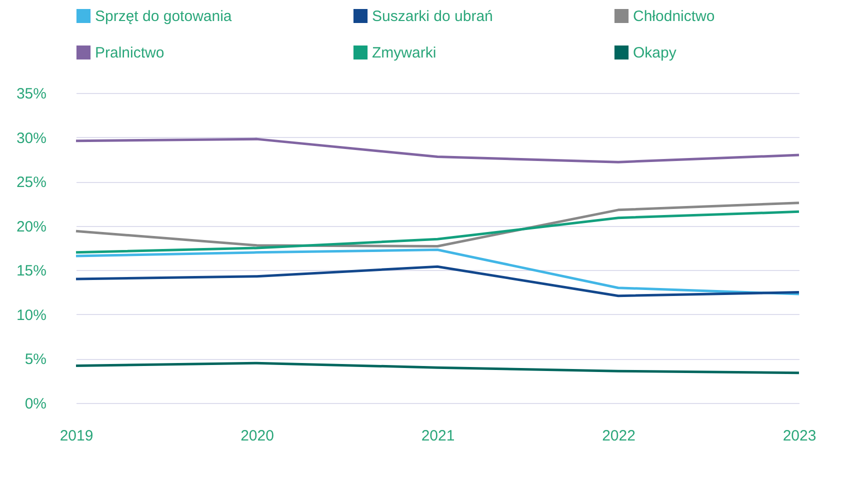  What do you see at coordinates (257, 436) in the screenshot?
I see `x-tick-label: 2020` at bounding box center [257, 436].